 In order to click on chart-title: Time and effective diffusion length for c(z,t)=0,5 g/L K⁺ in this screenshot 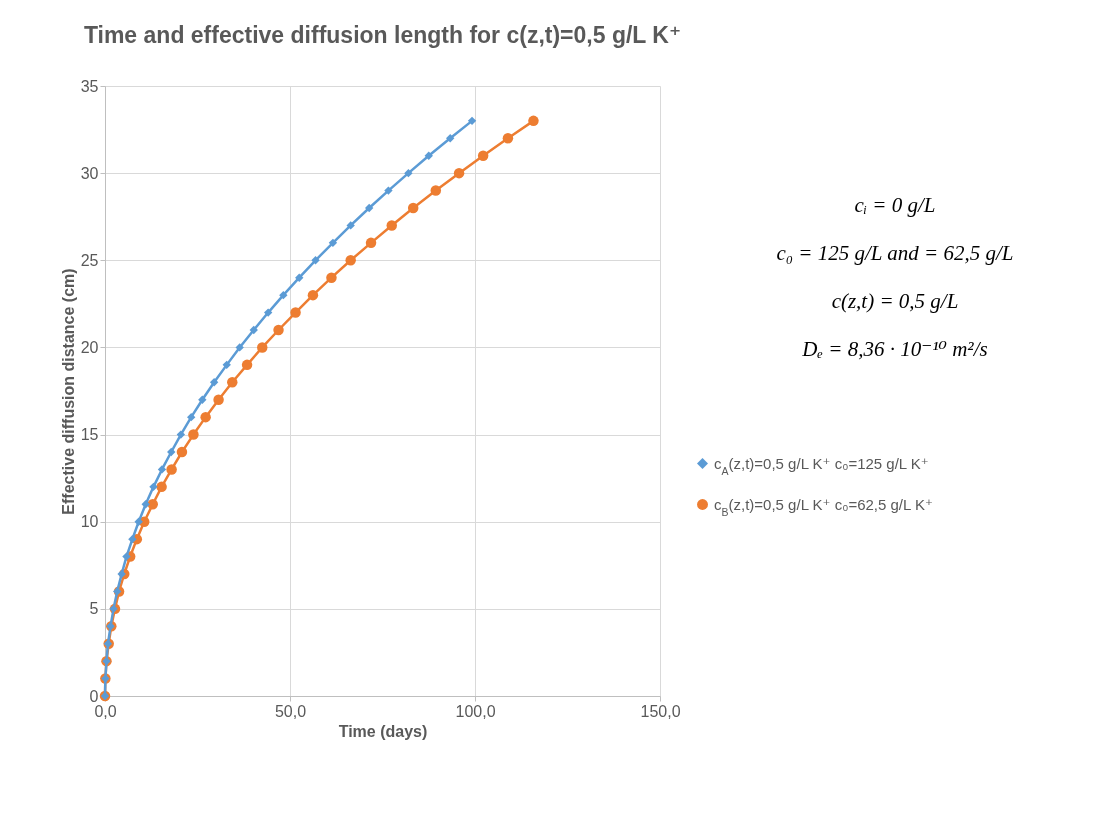, I will do `click(382, 35)`.